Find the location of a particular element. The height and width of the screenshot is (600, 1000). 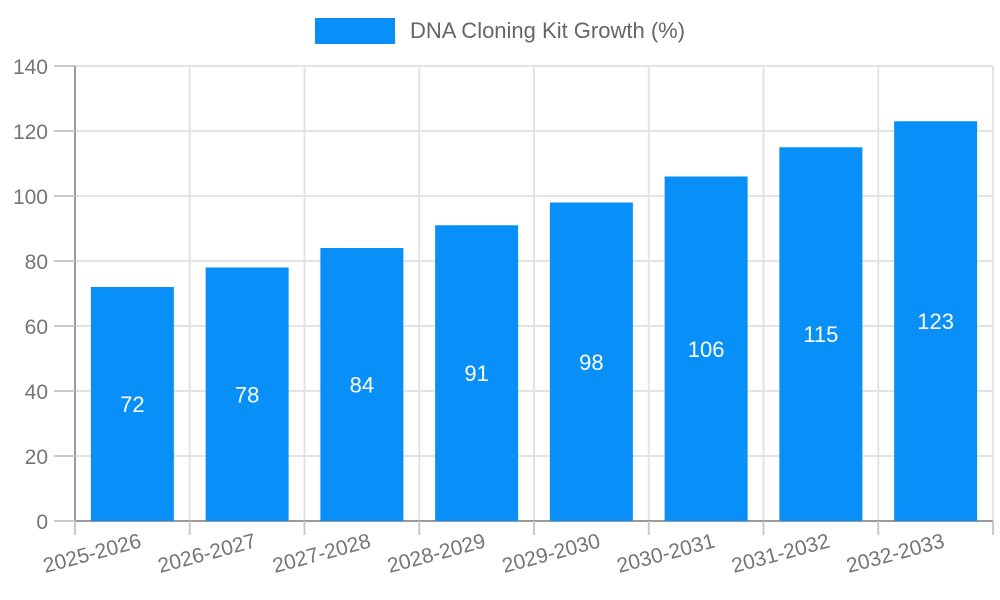

bar-value-label: 98 is located at coordinates (591, 362).